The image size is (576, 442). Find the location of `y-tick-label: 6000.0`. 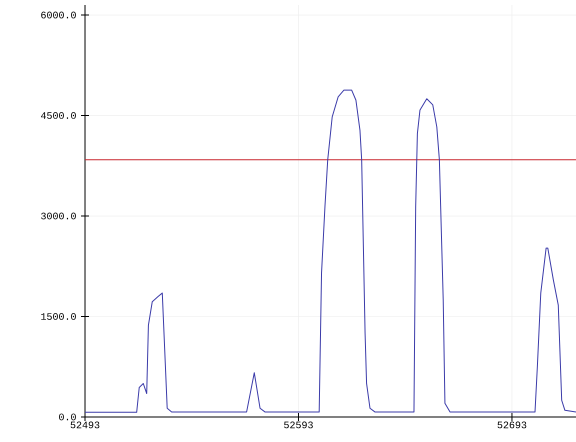

y-tick-label: 6000.0 is located at coordinates (58, 15).